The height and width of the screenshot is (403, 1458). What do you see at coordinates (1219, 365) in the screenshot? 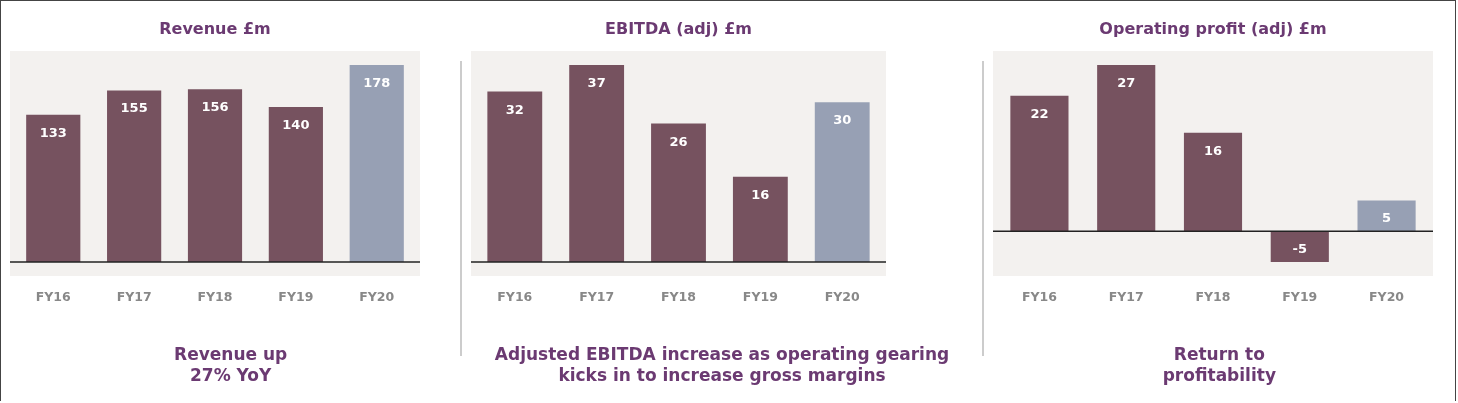
I see `text: Return to profitability` at bounding box center [1219, 365].